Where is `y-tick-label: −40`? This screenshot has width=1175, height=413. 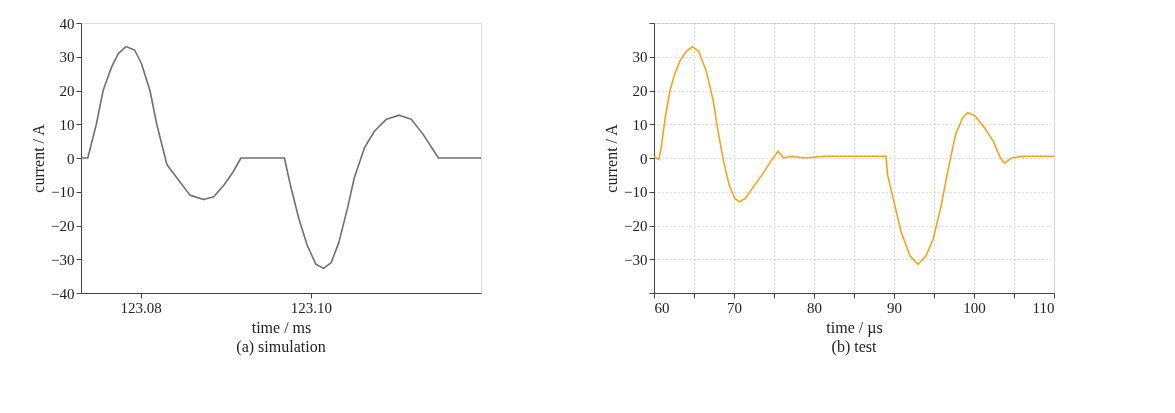 y-tick-label: −40 is located at coordinates (63, 293).